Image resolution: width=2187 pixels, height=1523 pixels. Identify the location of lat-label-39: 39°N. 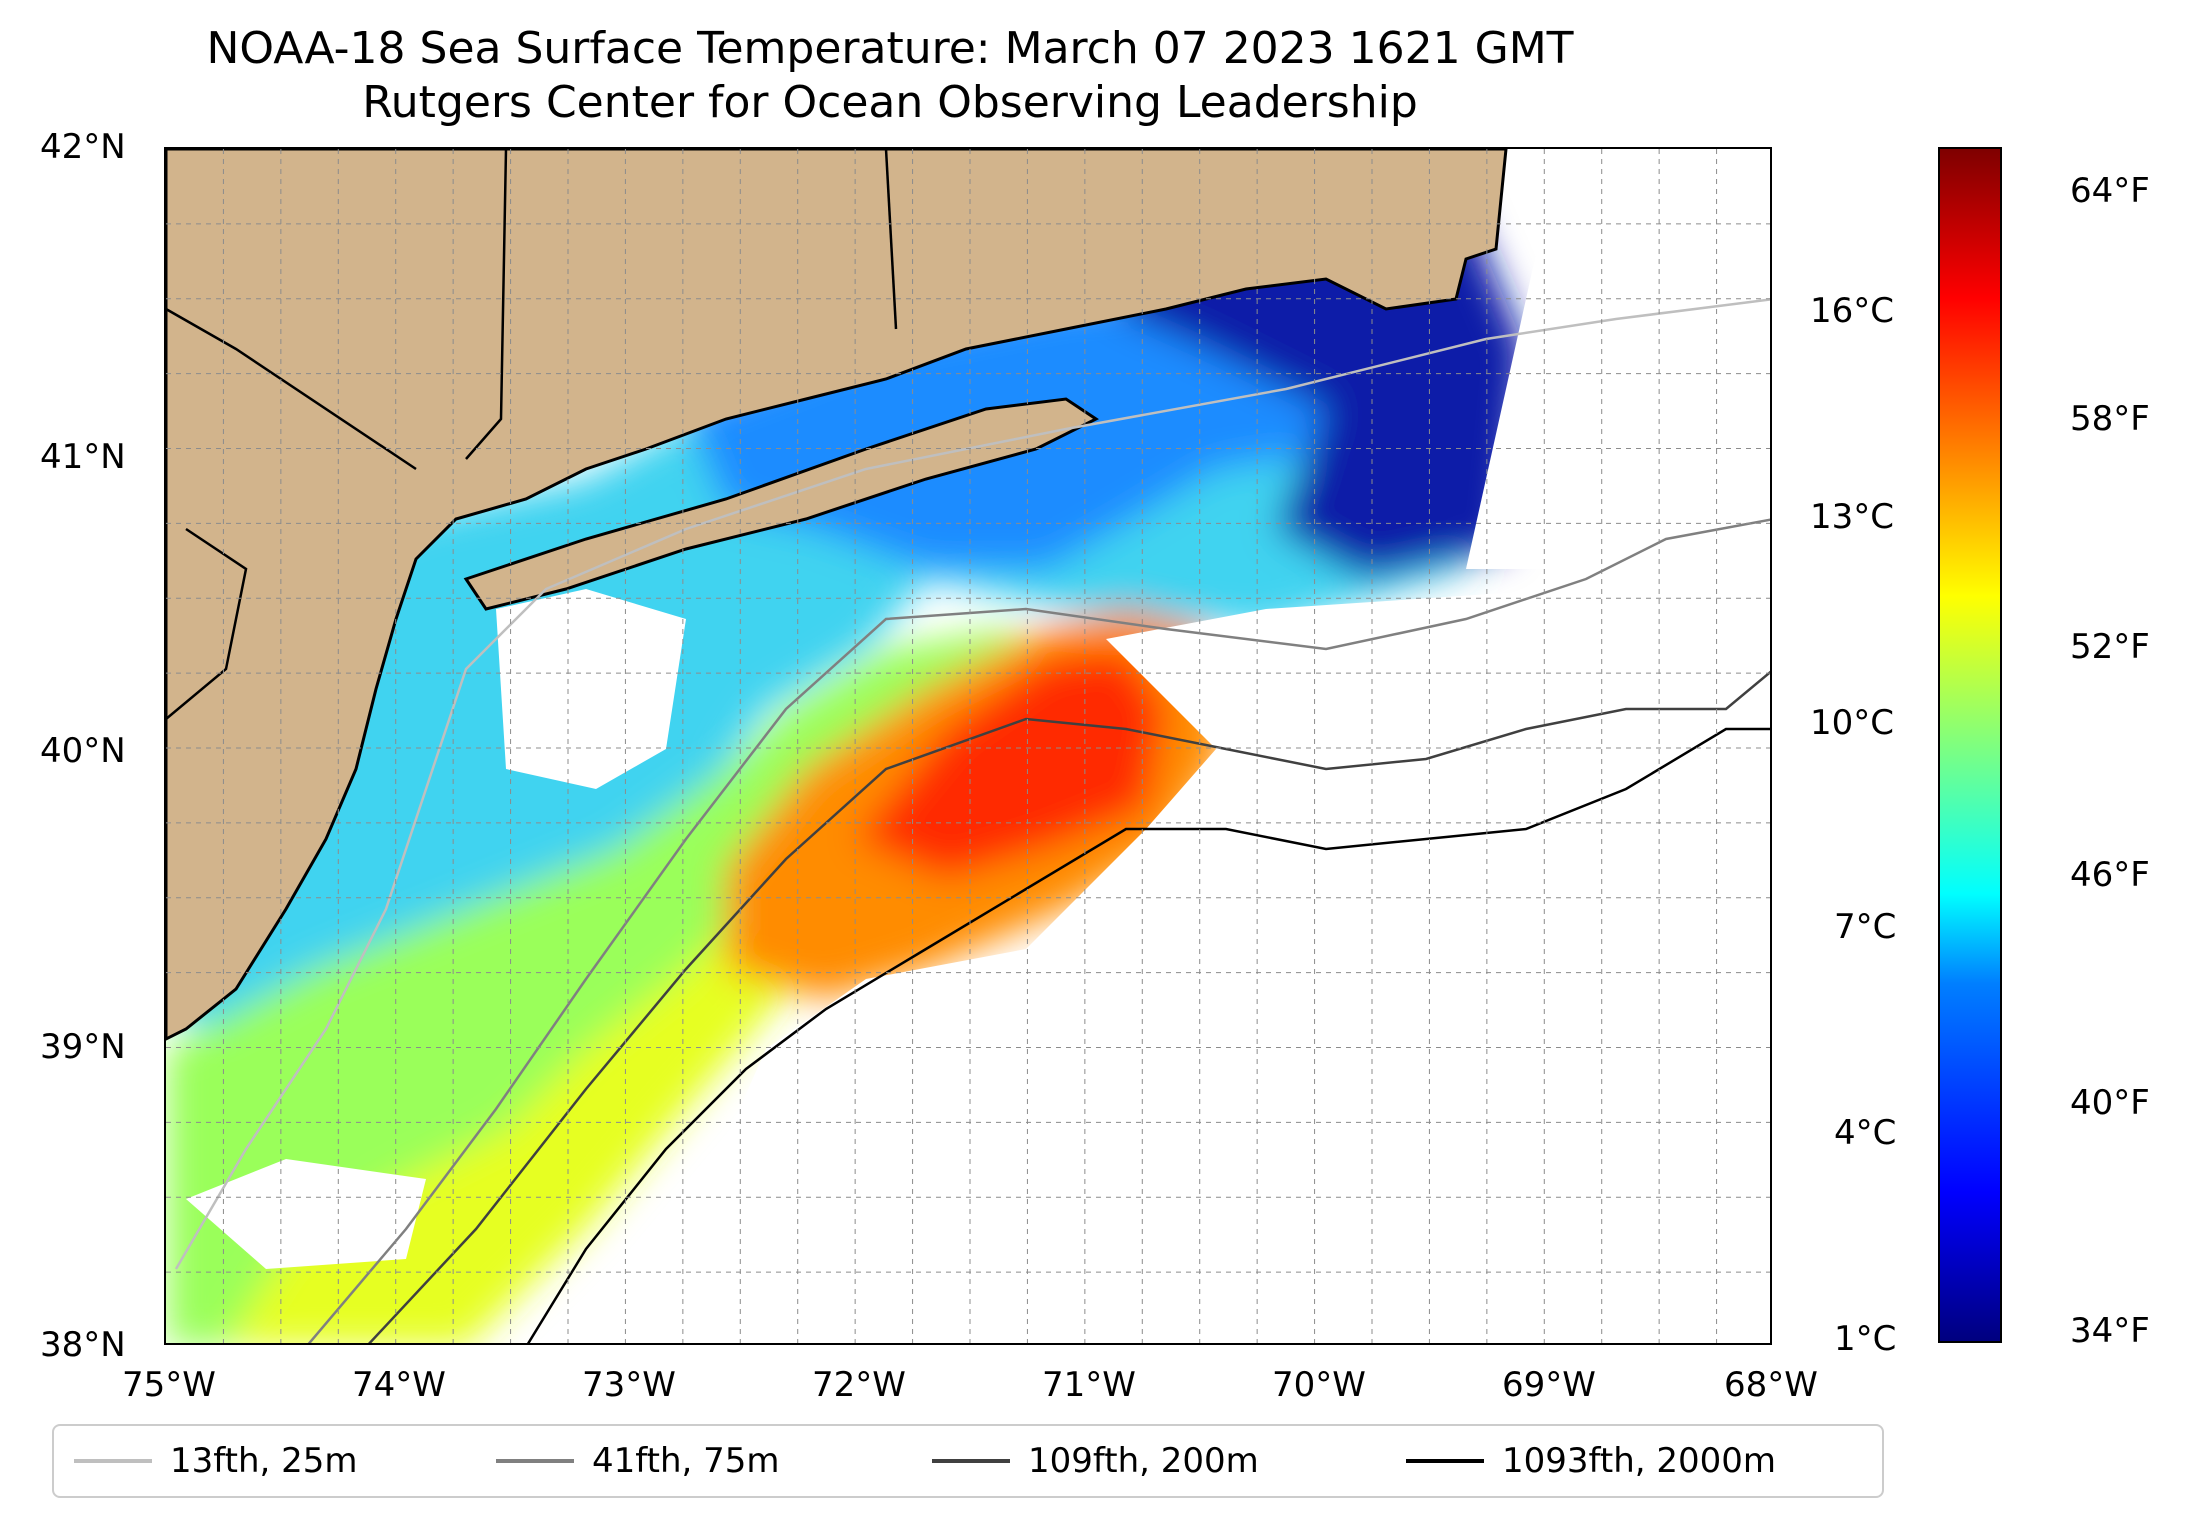
(83, 1047).